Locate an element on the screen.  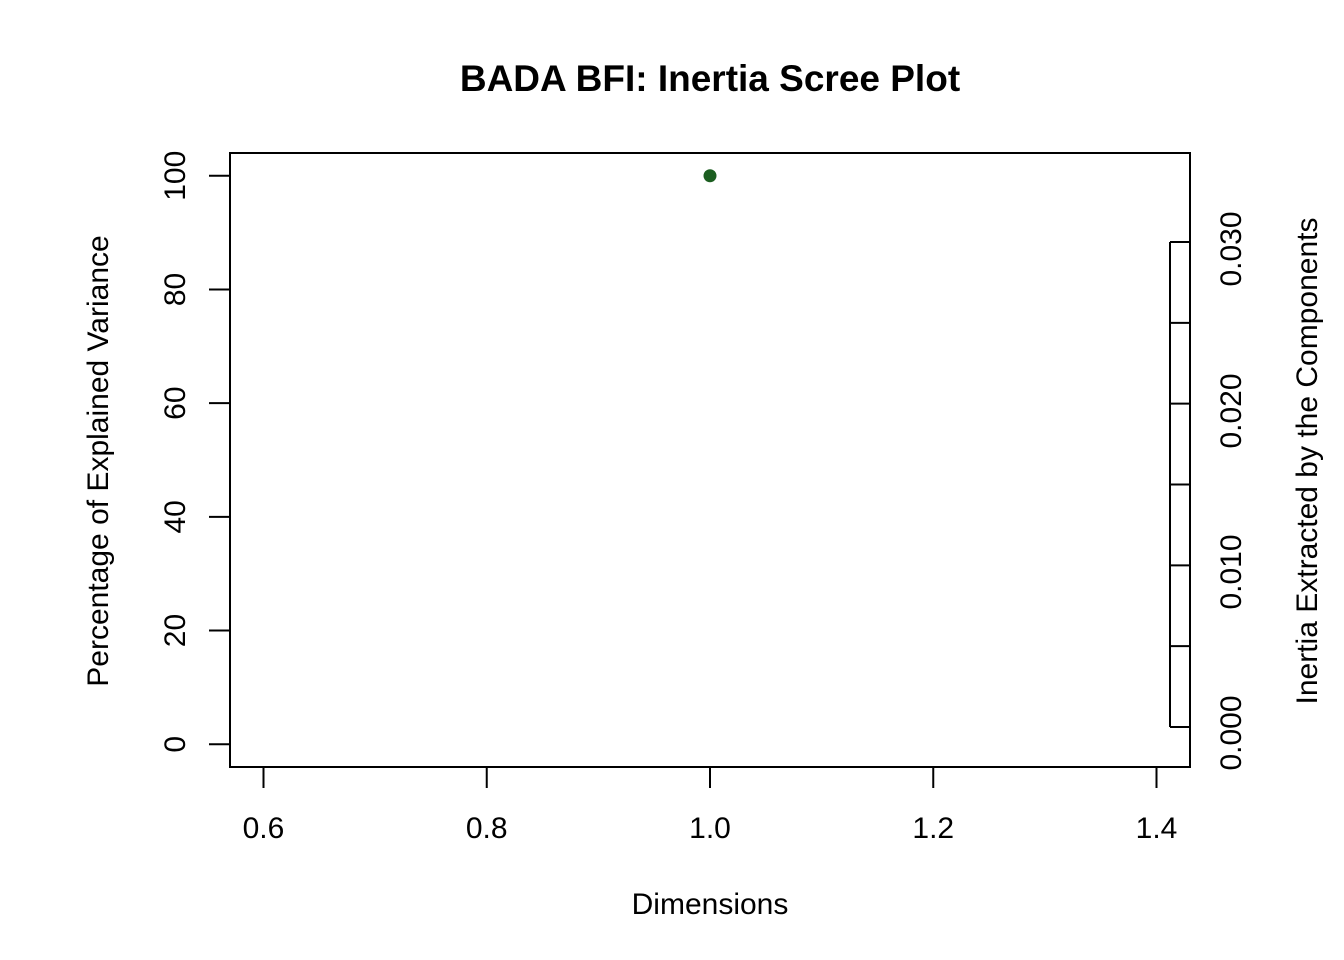
secondary-tick-label: 0.020 is located at coordinates (1231, 410).